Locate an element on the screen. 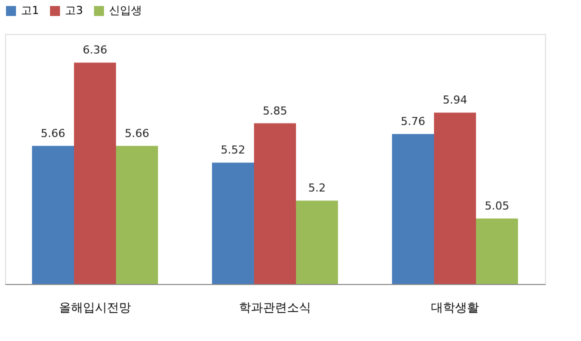  data-label: 5.2 is located at coordinates (317, 188).